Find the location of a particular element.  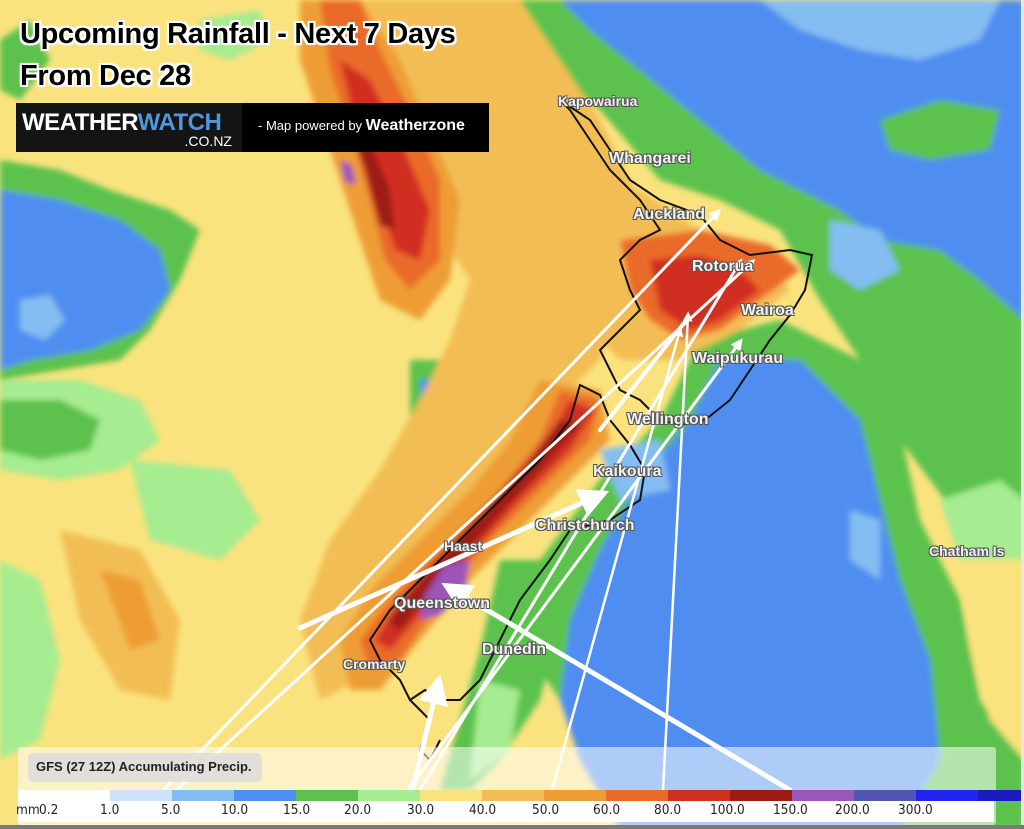

place-label-christchurch: Christchurch is located at coordinates (585, 525).